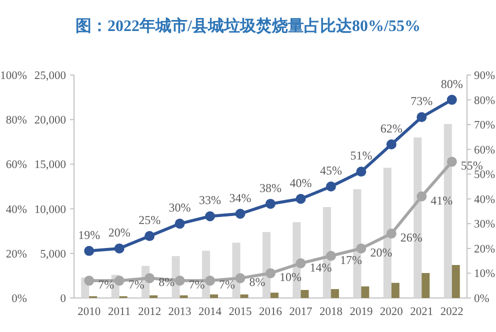  I want to click on y-tick-label: 20,000, so click(50, 120).